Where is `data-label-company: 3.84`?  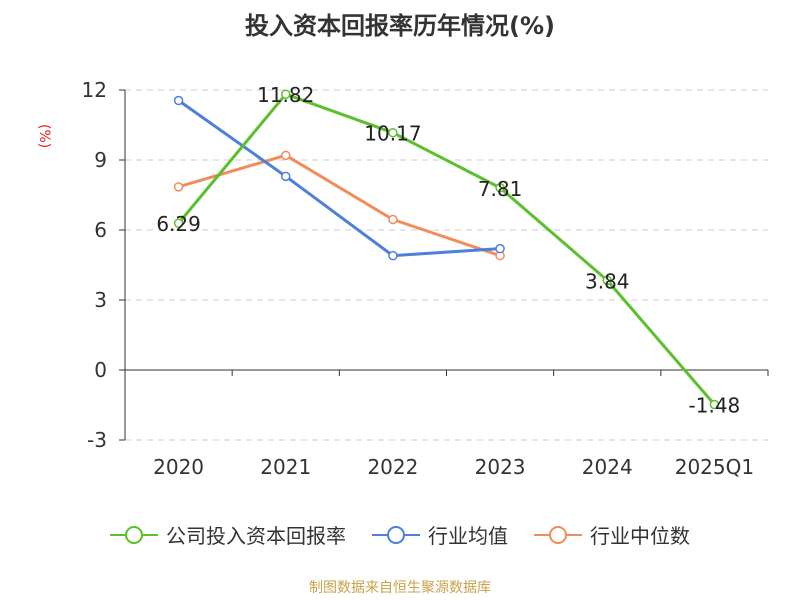 data-label-company: 3.84 is located at coordinates (607, 281).